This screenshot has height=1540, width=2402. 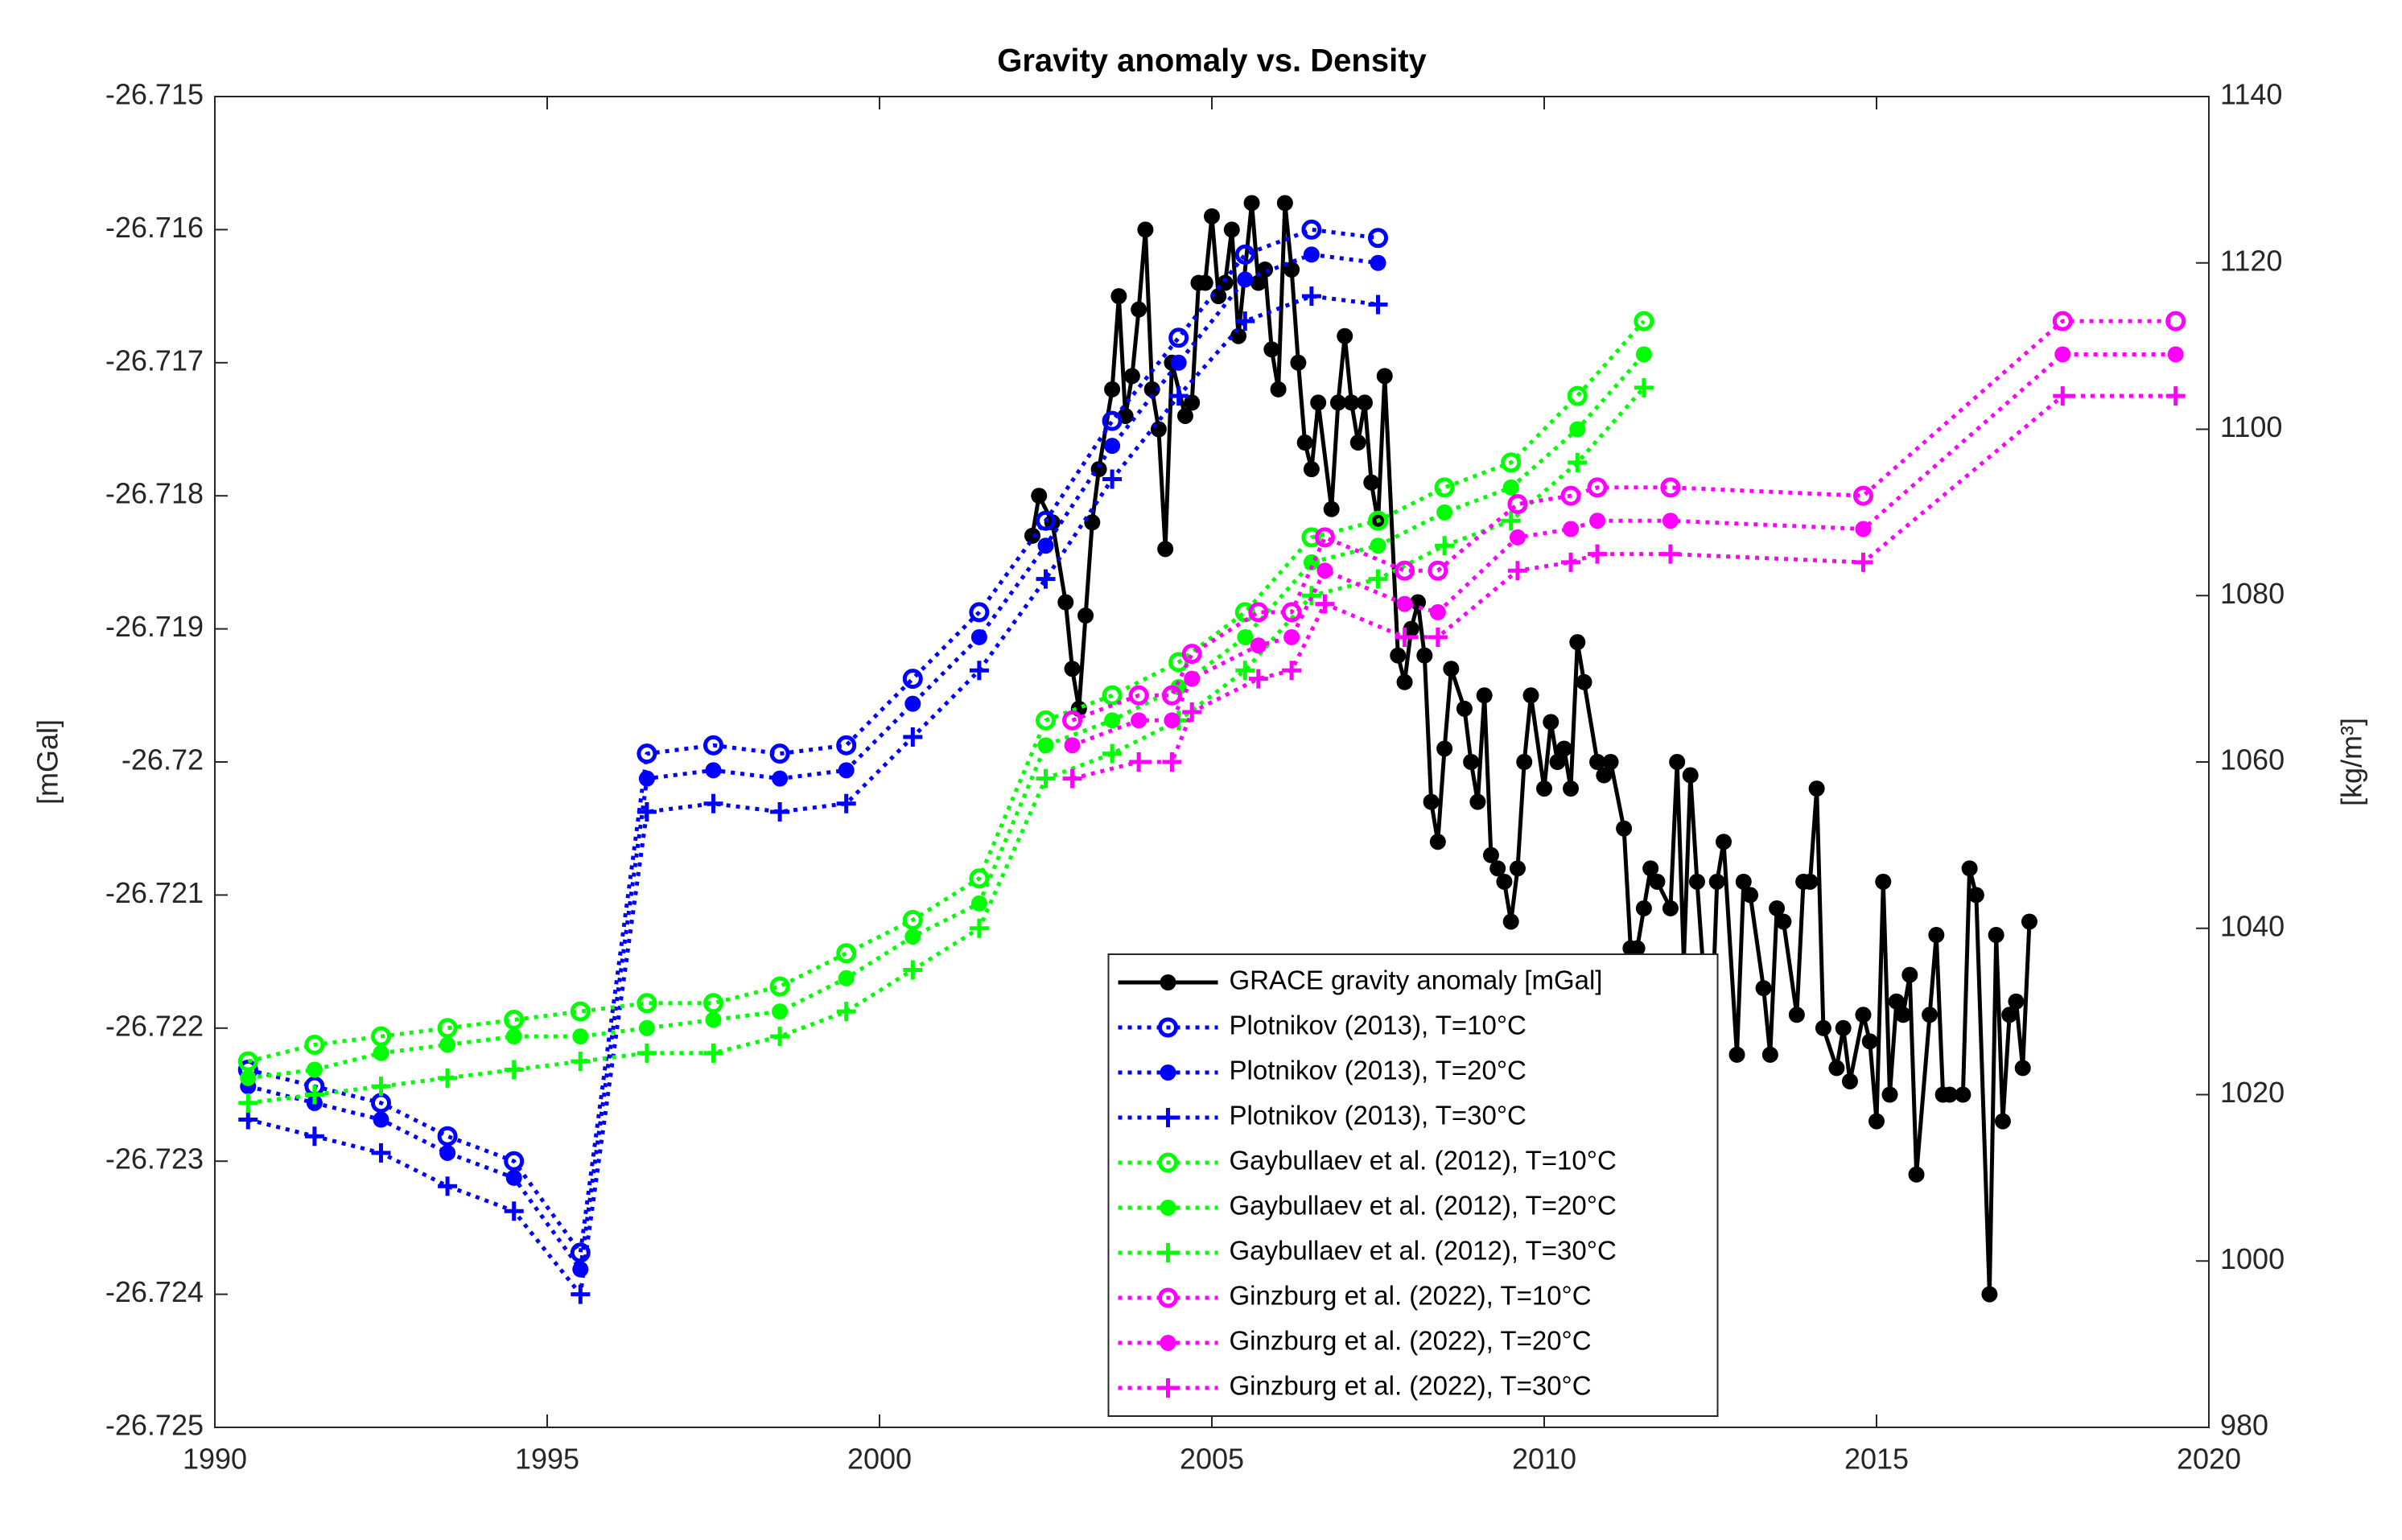 What do you see at coordinates (154, 227) in the screenshot?
I see `y-tick-label: -26.716` at bounding box center [154, 227].